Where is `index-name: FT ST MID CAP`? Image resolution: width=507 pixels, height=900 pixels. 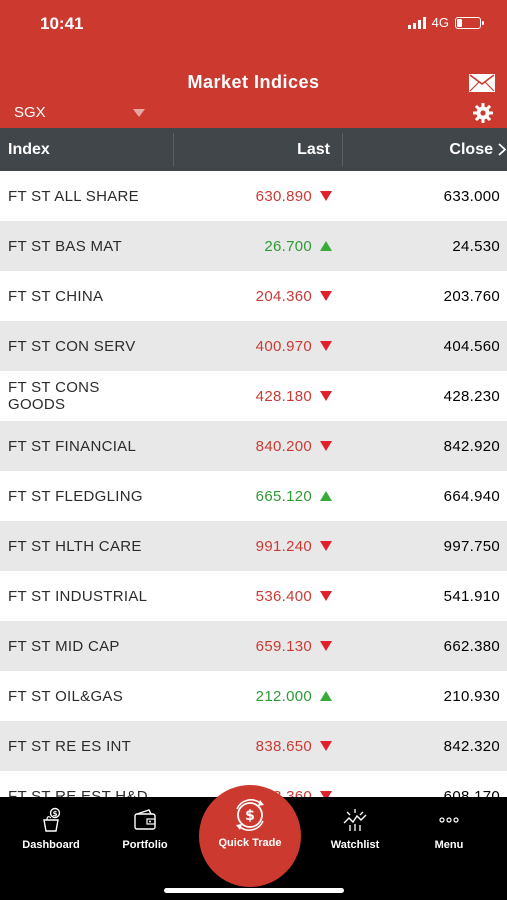 index-name: FT ST MID CAP is located at coordinates (64, 646).